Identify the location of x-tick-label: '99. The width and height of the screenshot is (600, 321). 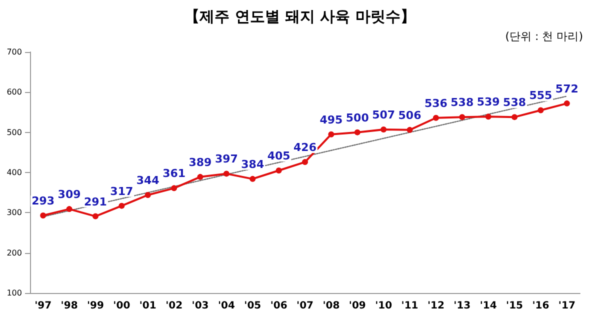
(95, 306).